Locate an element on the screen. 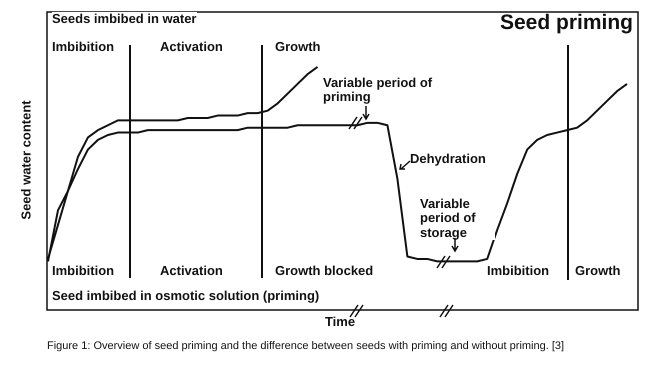 This screenshot has width=665, height=367. caption: Figure 1: Overview of seed priming and the difference between seeds with priming and without priming. [3] is located at coordinates (306, 346).